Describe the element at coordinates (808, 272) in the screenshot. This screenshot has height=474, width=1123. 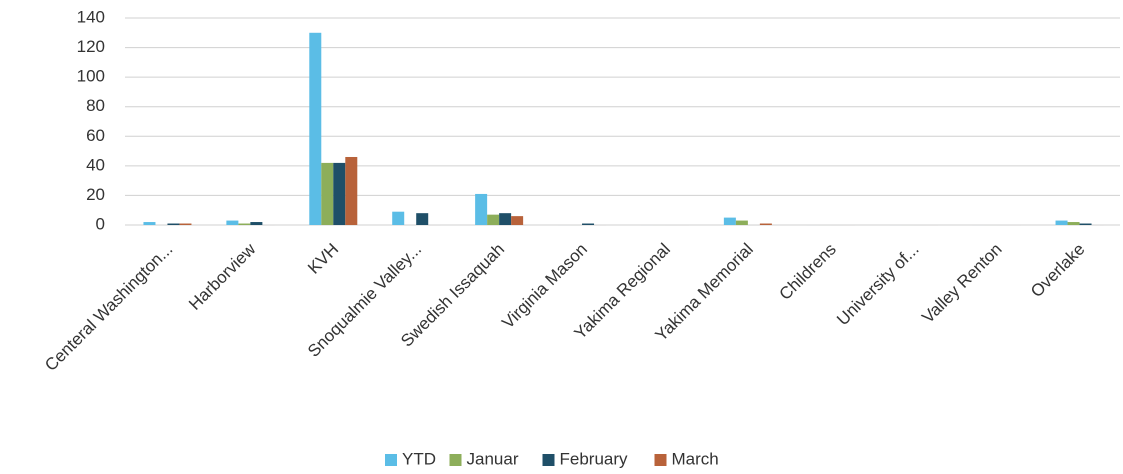
I see `x-tick-label: Childrens` at that location.